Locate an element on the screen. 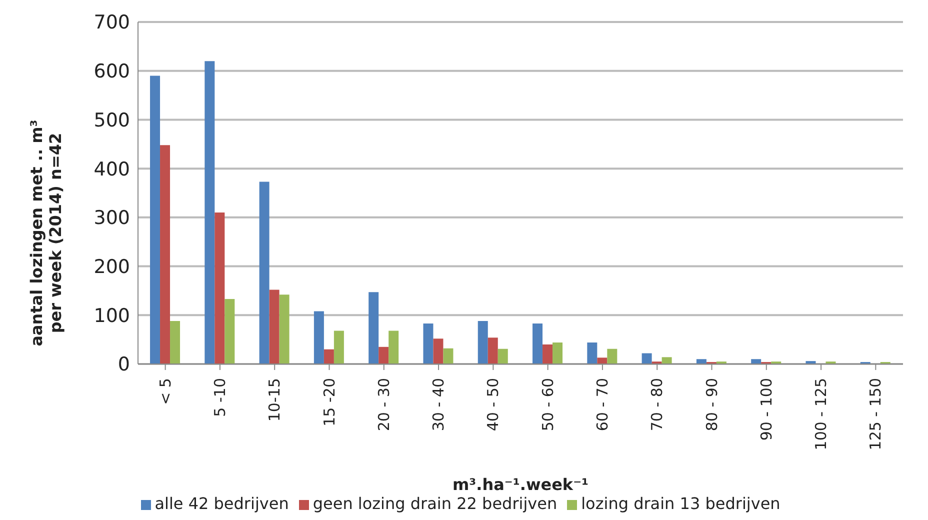 This screenshot has width=928, height=520. x-tick-label: 10-15 is located at coordinates (275, 400).